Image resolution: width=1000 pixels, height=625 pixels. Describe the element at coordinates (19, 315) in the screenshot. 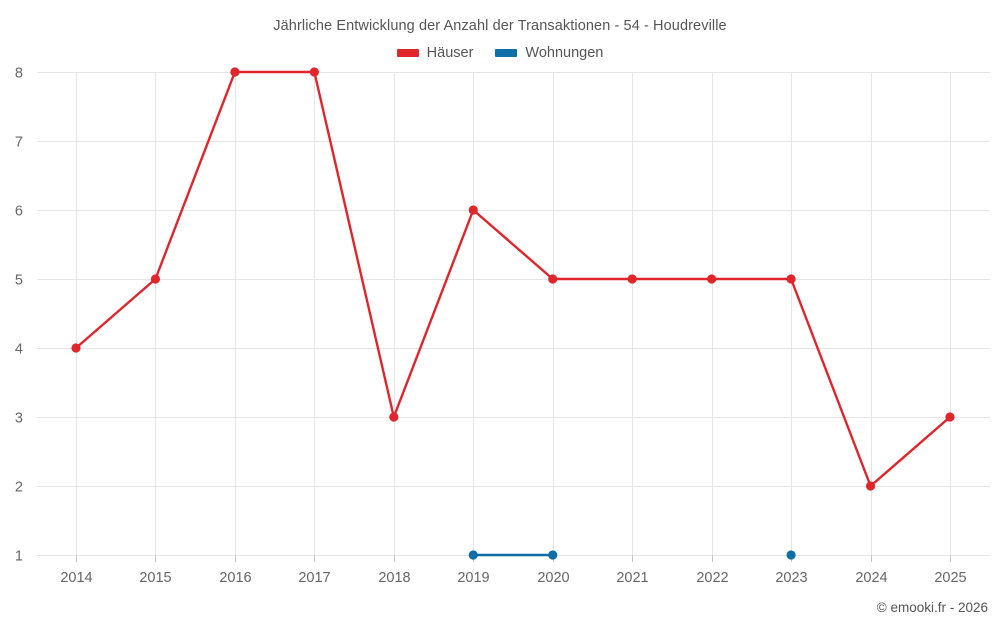

I see `ytick-labels: 1 2 3 4 5 6 7 8` at that location.